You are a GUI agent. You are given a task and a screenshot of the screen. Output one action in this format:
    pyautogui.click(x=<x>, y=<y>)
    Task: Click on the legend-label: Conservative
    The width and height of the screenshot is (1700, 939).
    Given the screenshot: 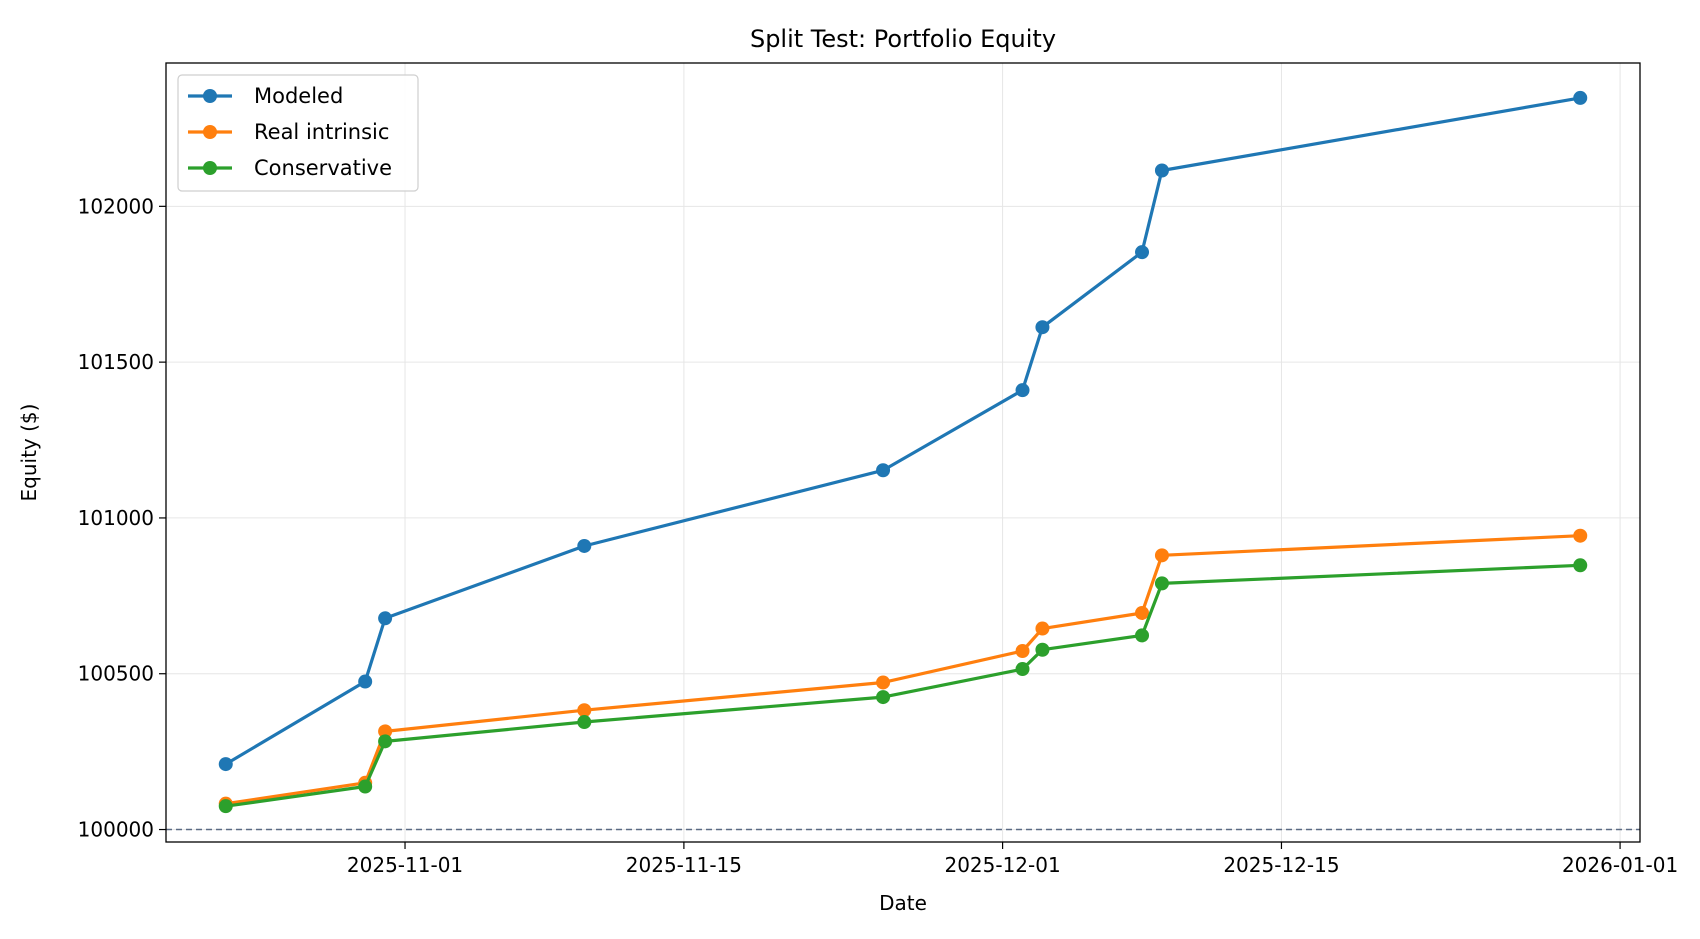 What is the action you would take?
    pyautogui.click(x=323, y=168)
    